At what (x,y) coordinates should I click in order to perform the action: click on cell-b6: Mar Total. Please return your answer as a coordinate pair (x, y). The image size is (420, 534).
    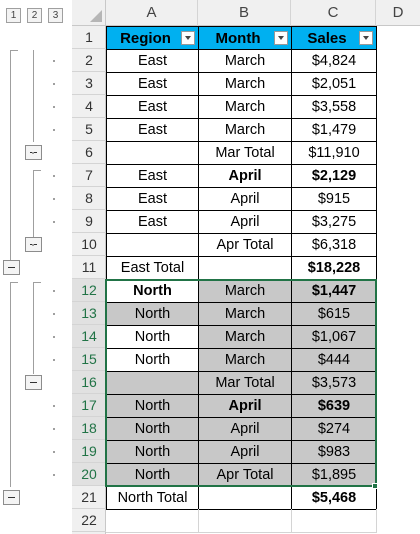
    Looking at the image, I should click on (245, 153).